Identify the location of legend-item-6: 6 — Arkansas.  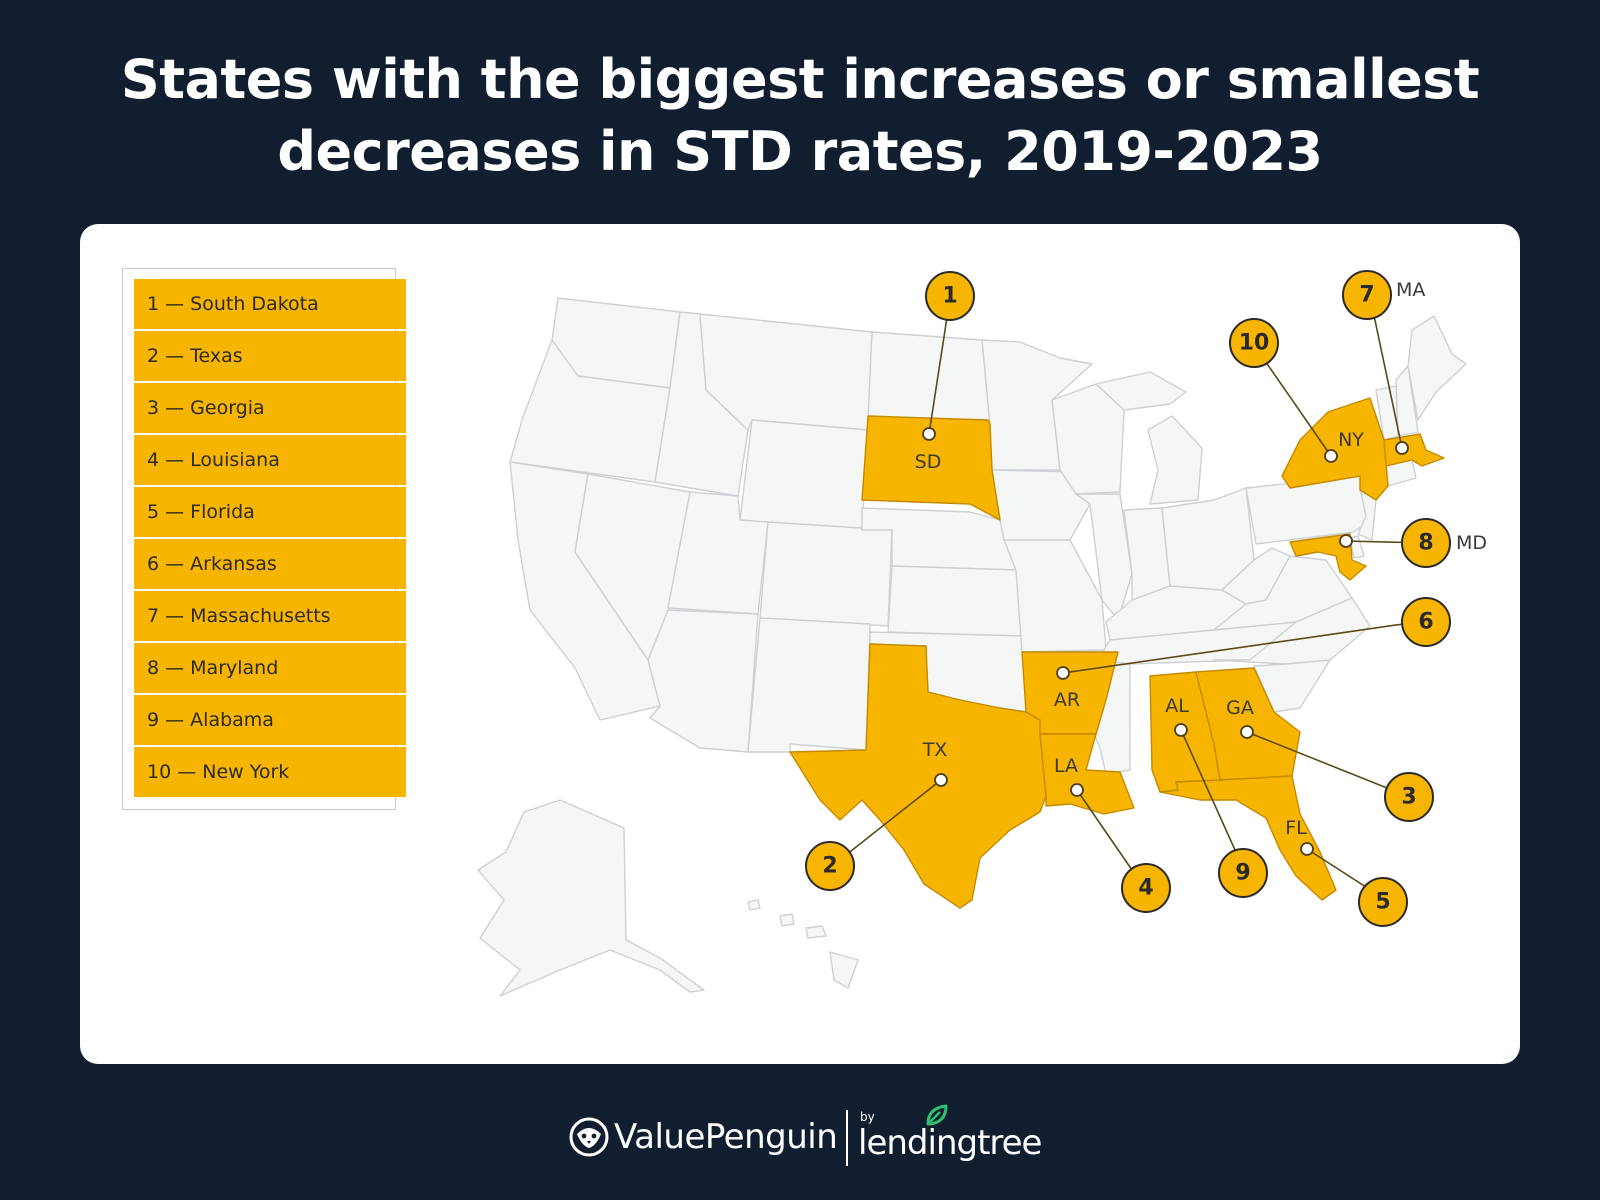
(270, 564).